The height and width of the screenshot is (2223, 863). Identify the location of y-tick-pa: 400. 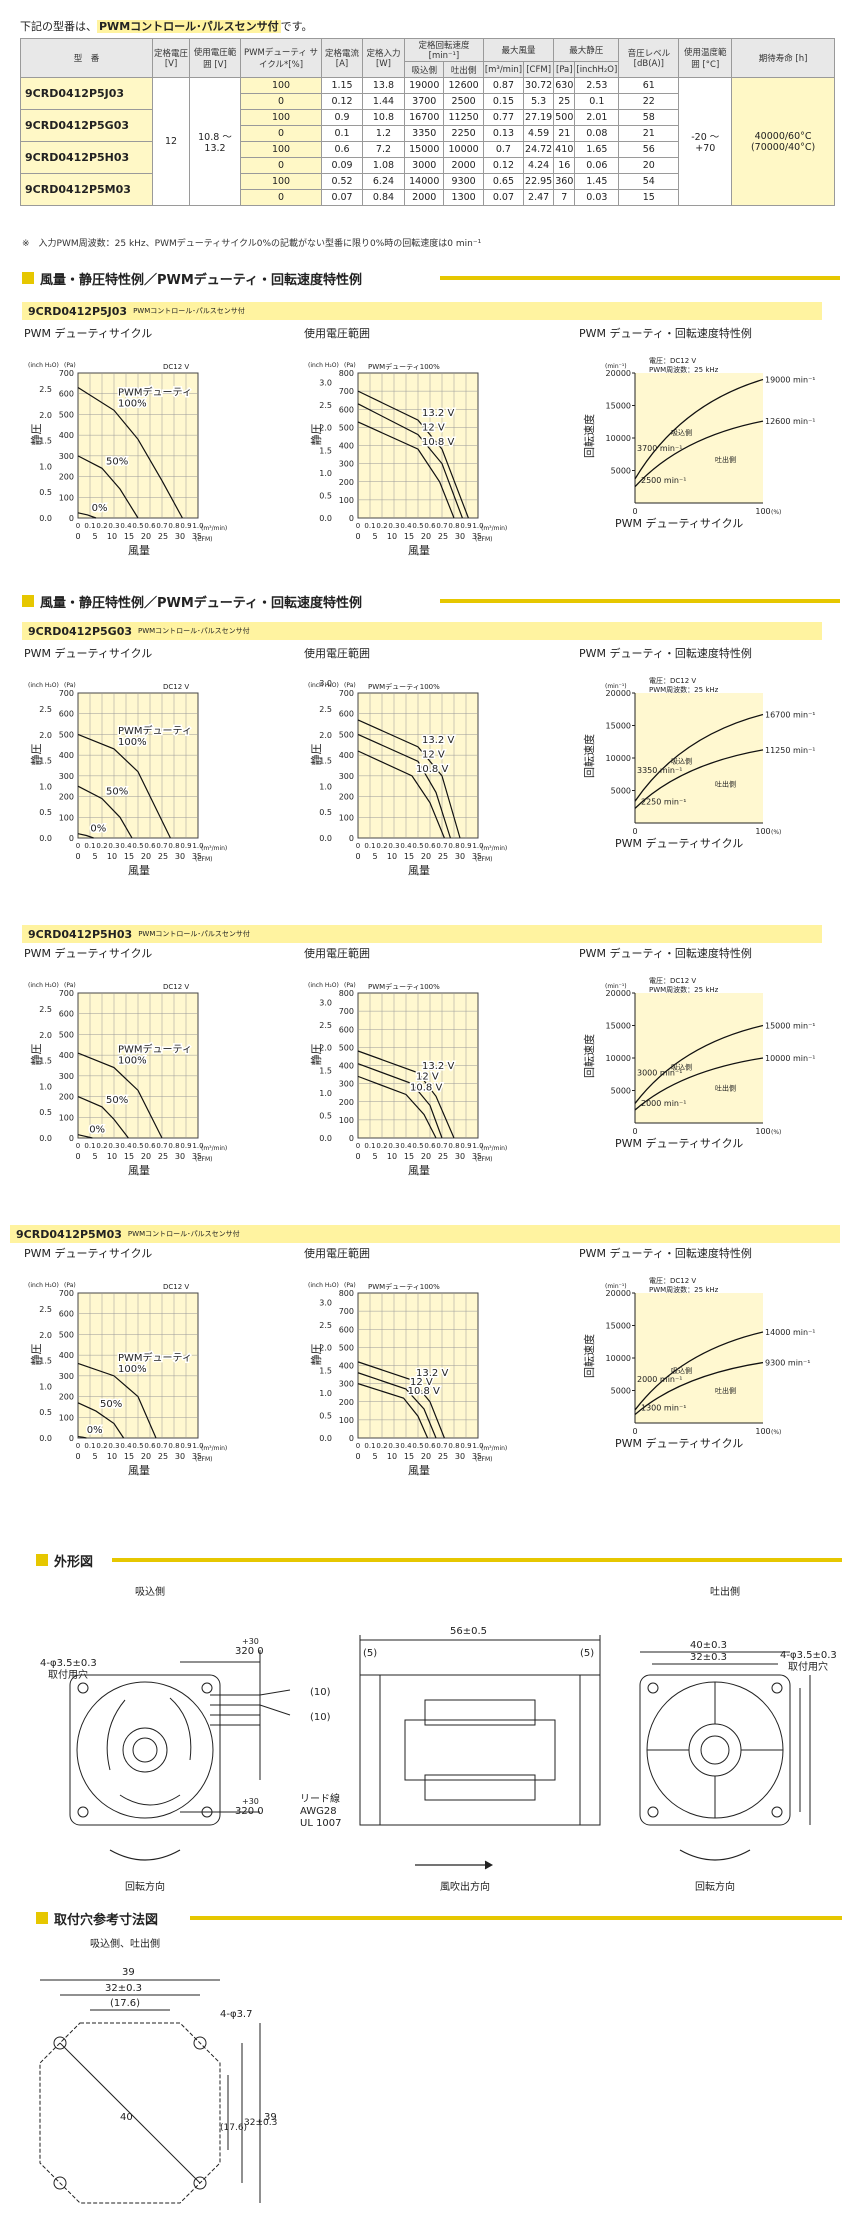
(346, 755).